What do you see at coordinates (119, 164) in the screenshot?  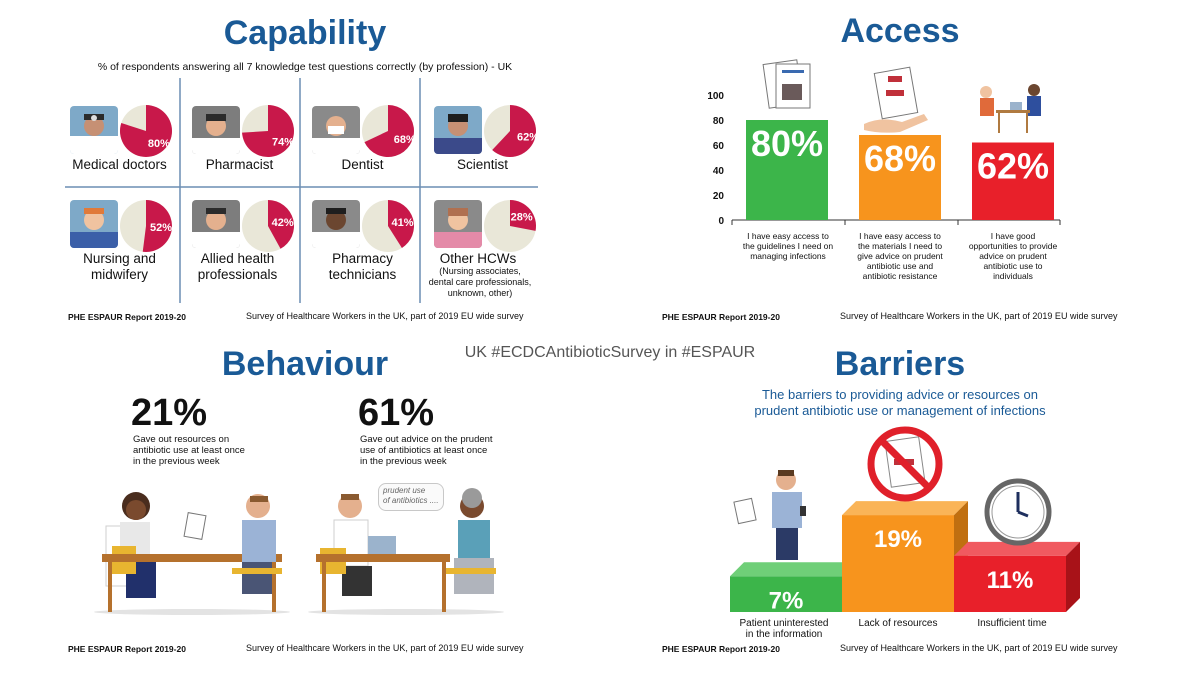 I see `label-medical-doctors: Medical doctors` at bounding box center [119, 164].